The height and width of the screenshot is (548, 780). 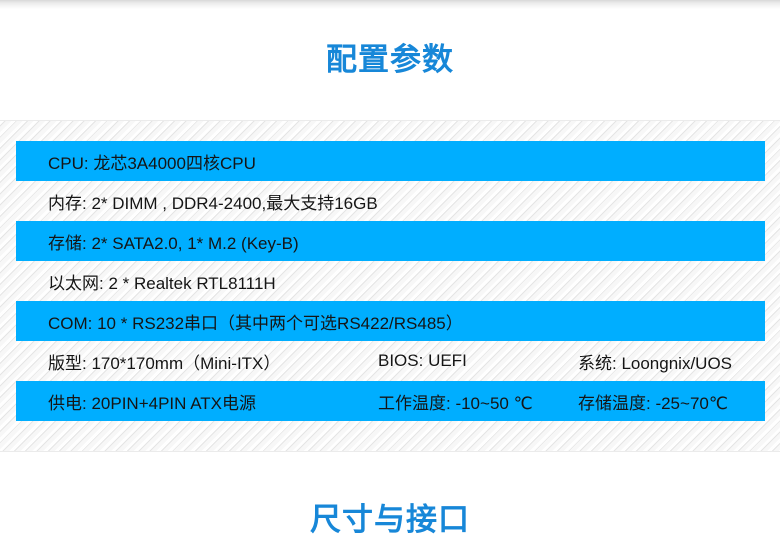 What do you see at coordinates (152, 163) in the screenshot?
I see `spec-cell: CPU: 龙芯3A4000四核CPU` at bounding box center [152, 163].